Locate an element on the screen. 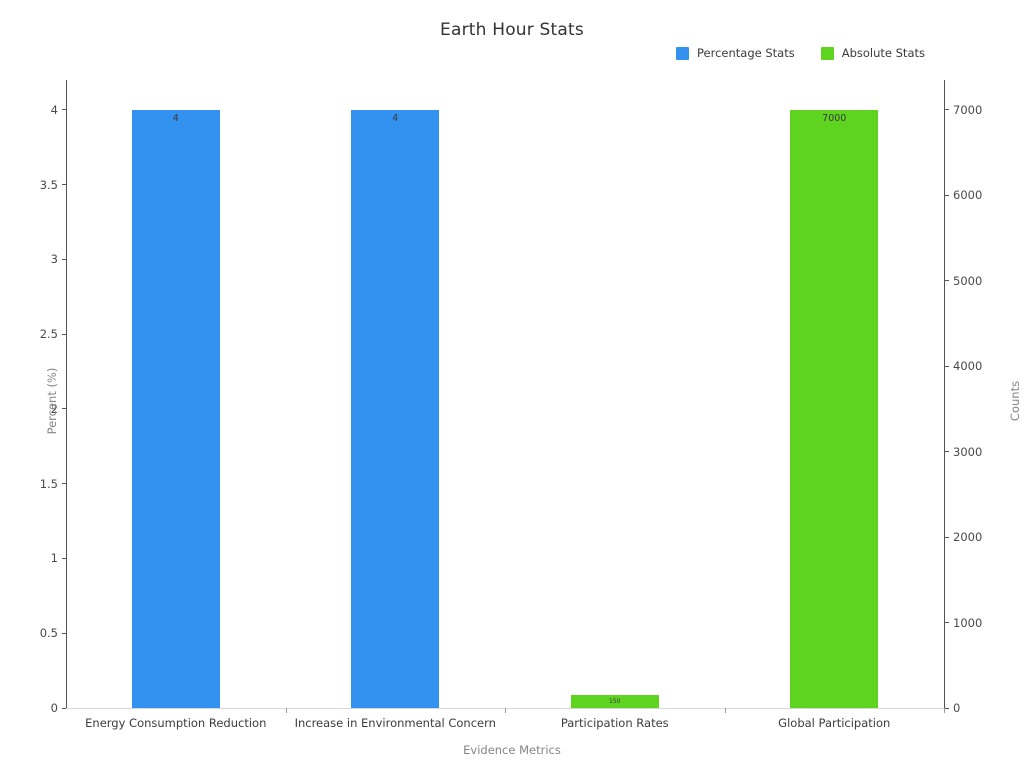 The height and width of the screenshot is (768, 1024). y-axis-right-tick-label: 6000 is located at coordinates (968, 195).